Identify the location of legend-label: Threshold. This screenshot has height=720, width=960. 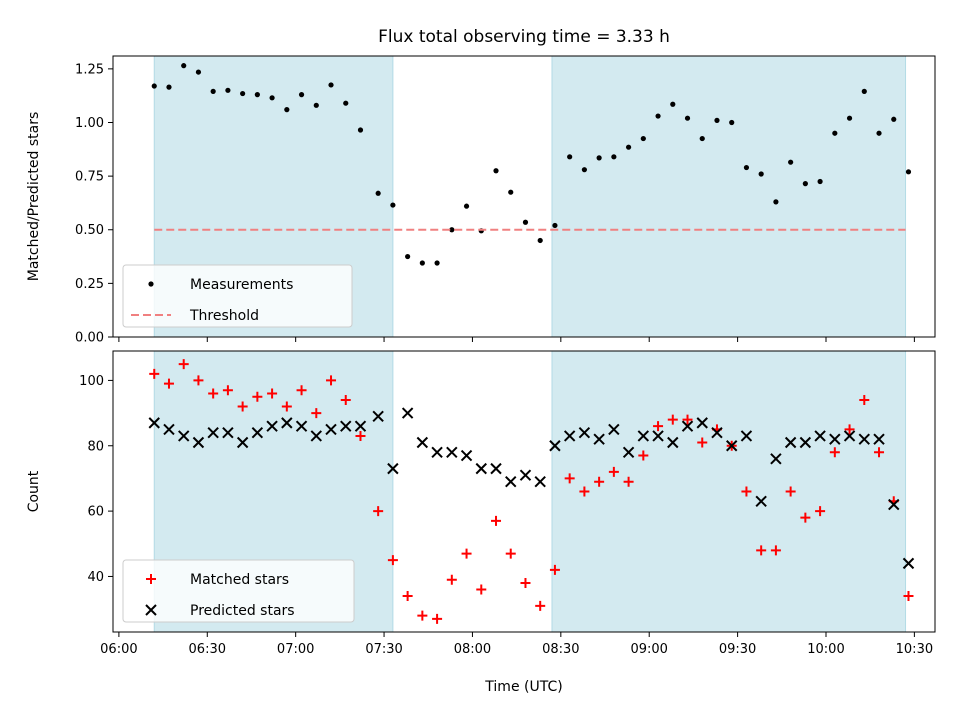
(224, 316).